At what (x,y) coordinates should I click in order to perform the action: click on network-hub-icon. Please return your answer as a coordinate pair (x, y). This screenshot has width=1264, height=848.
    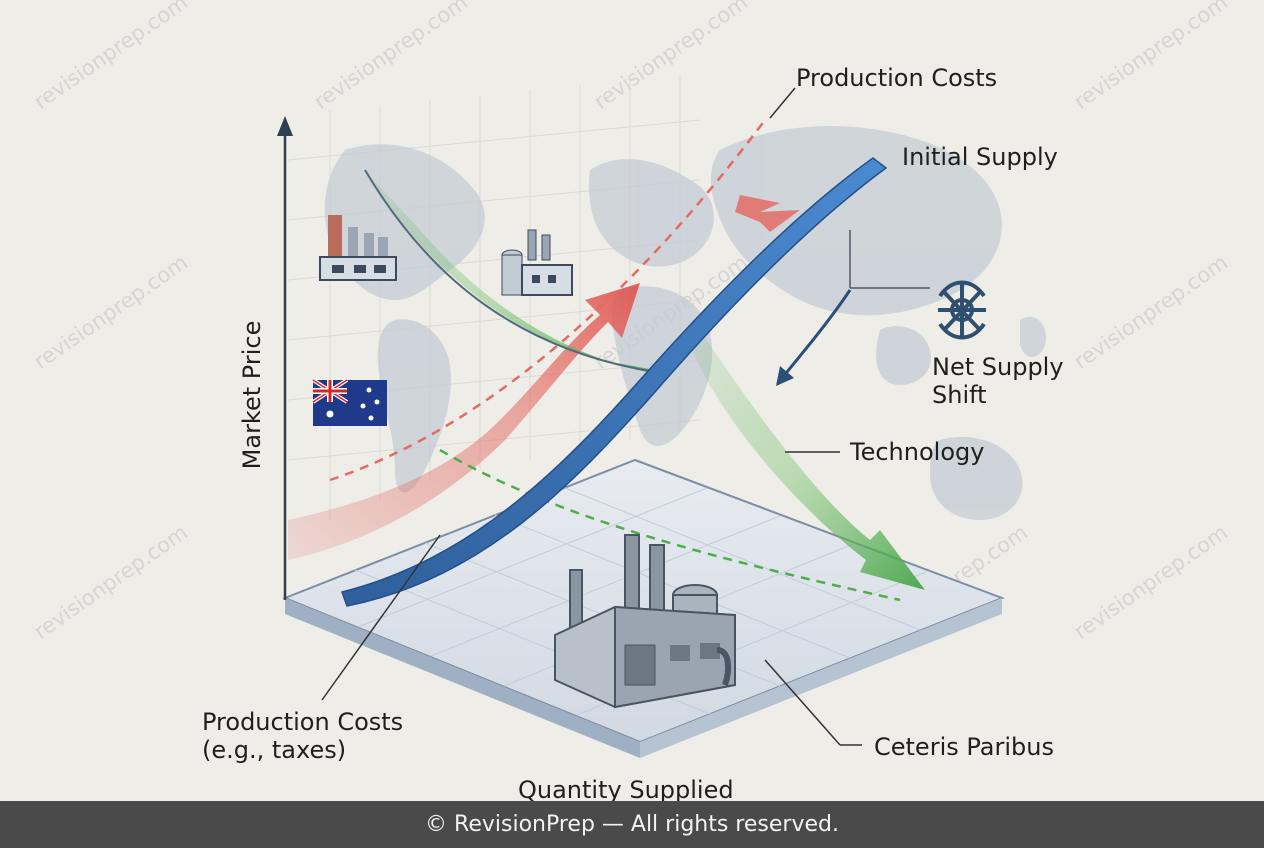
    Looking at the image, I should click on (962, 310).